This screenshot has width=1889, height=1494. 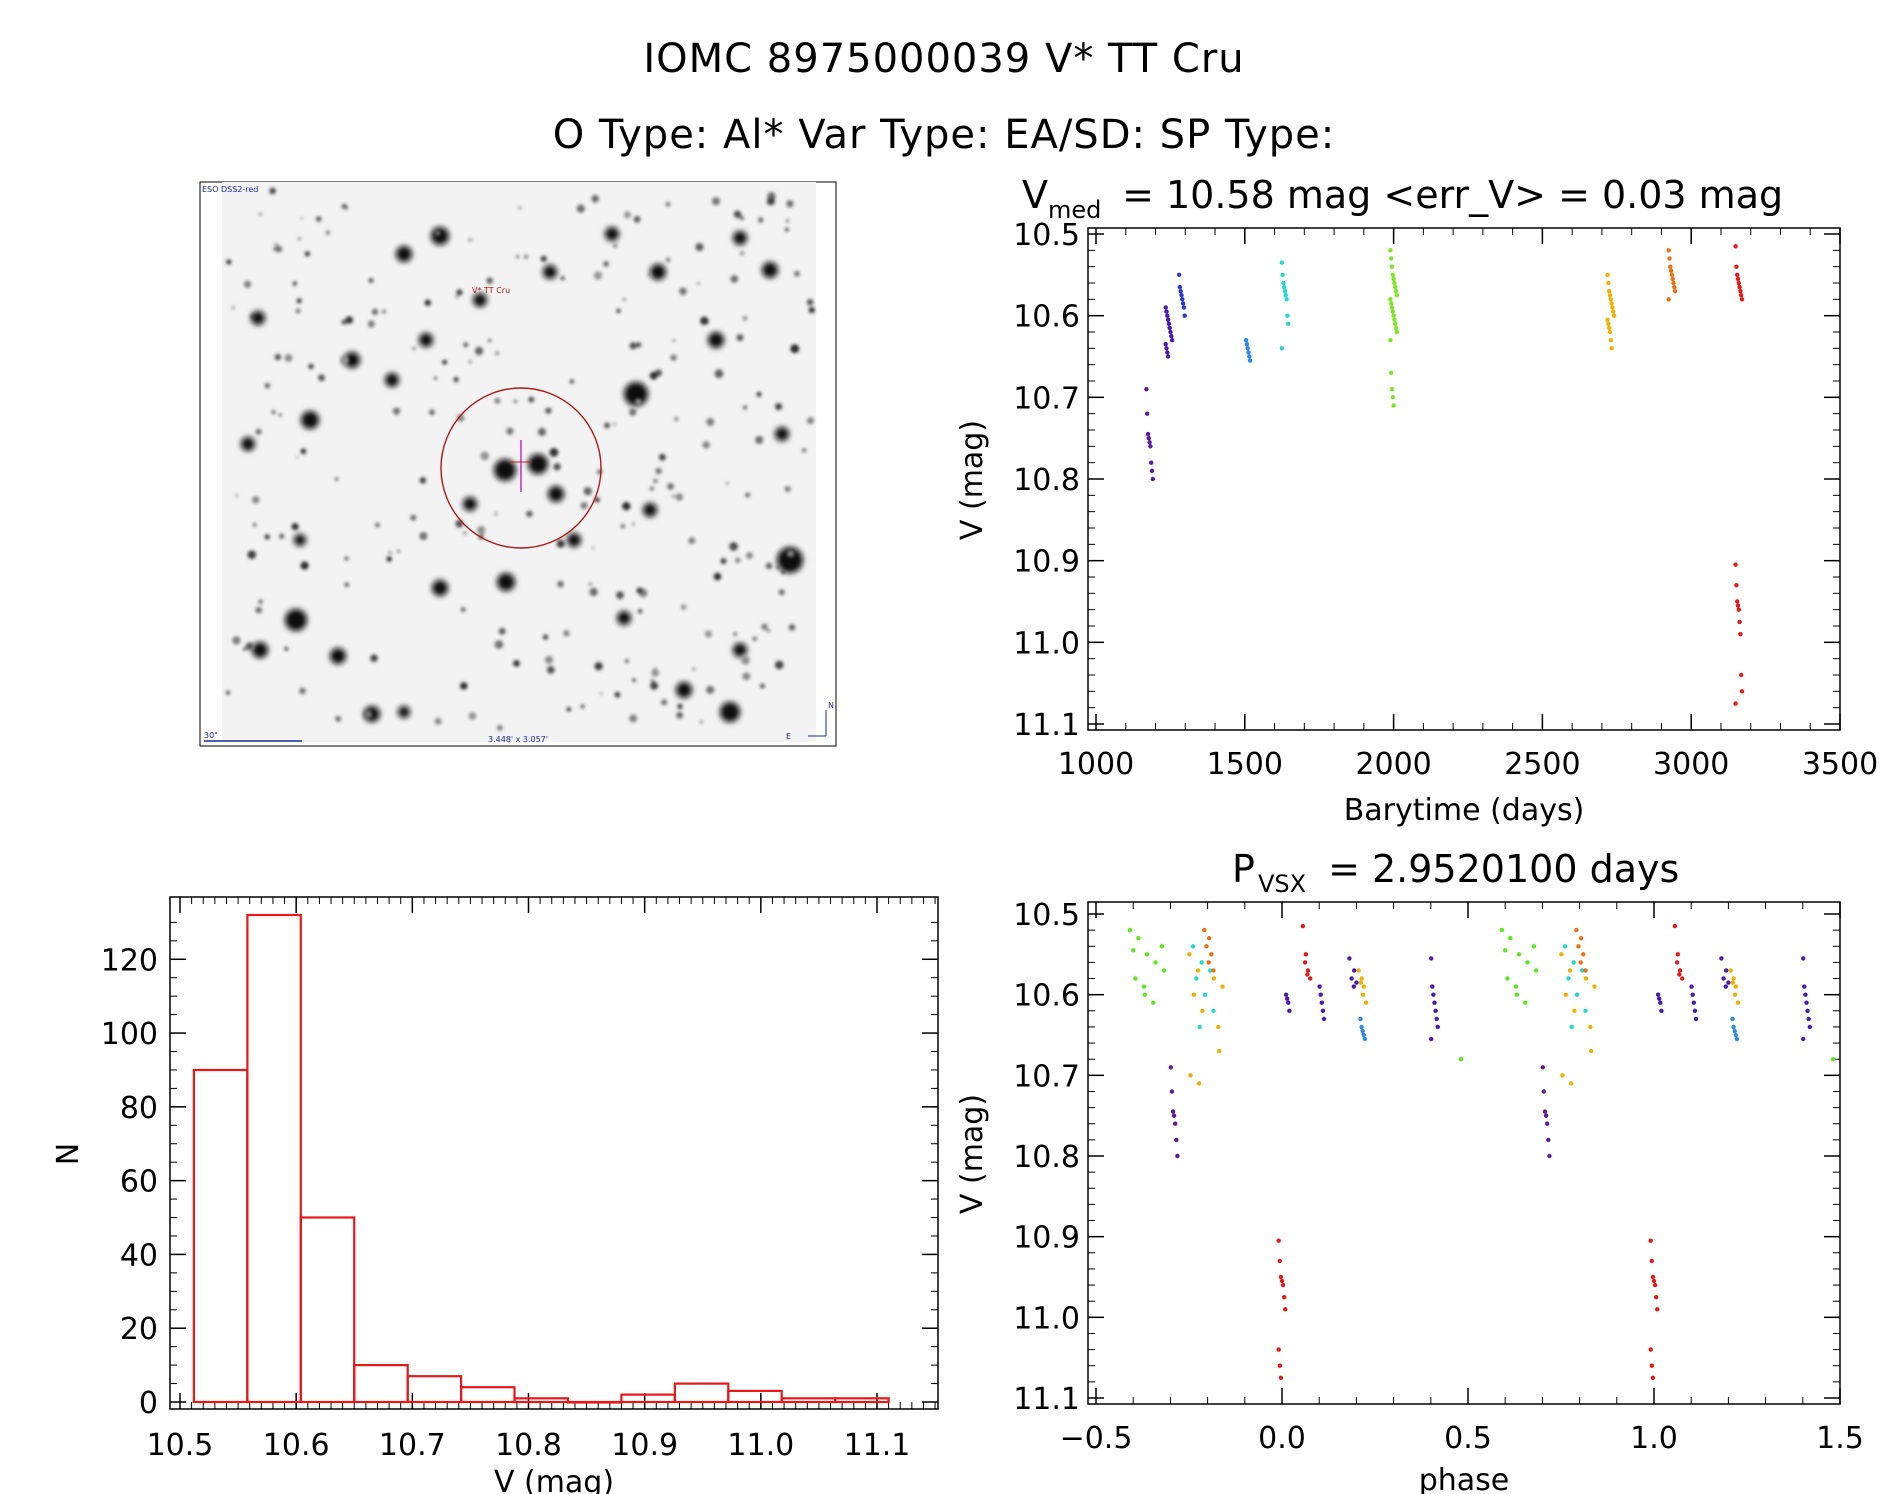 What do you see at coordinates (1046, 1318) in the screenshot?
I see `y-tick-label: 11.0` at bounding box center [1046, 1318].